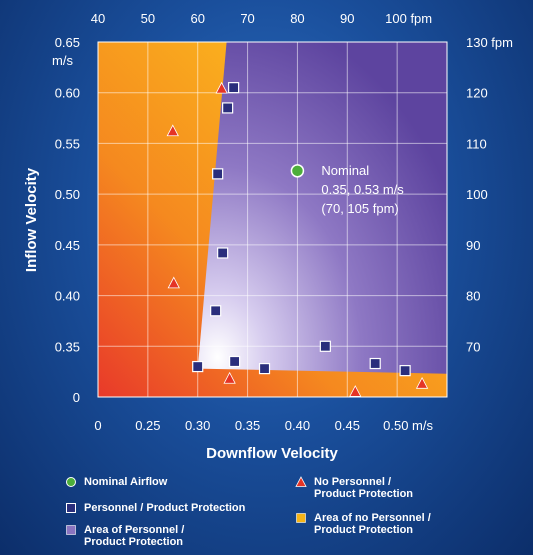  What do you see at coordinates (345, 170) in the screenshot?
I see `nominal-annotation-line: Nominal` at bounding box center [345, 170].